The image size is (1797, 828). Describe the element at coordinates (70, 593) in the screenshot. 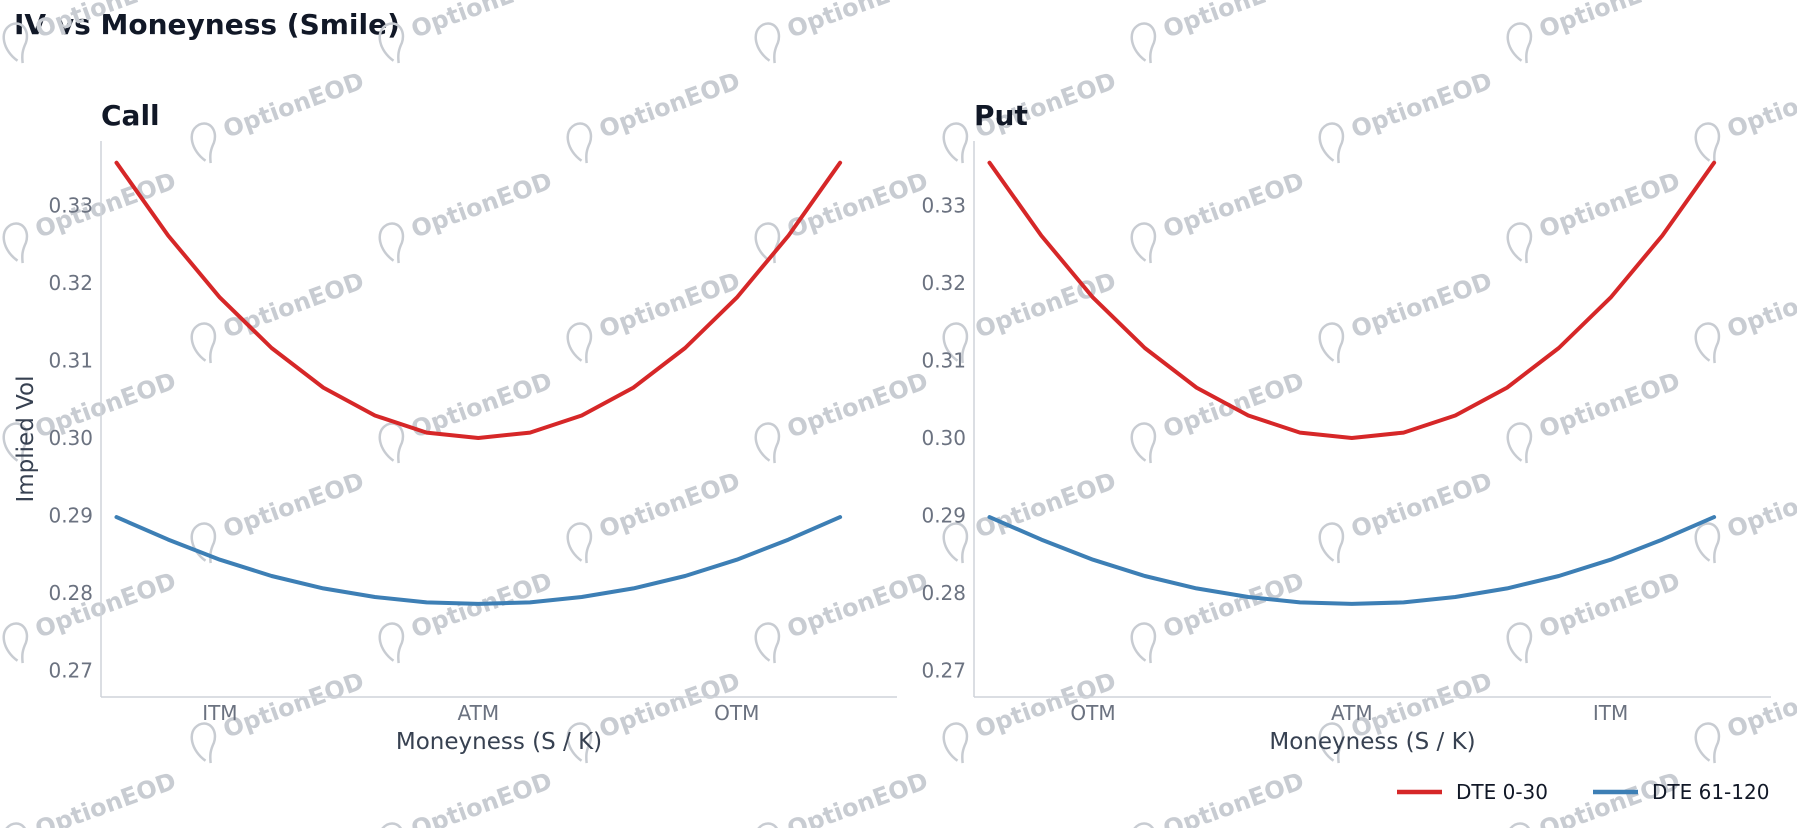

I see `y-tick-label: 0.28` at that location.